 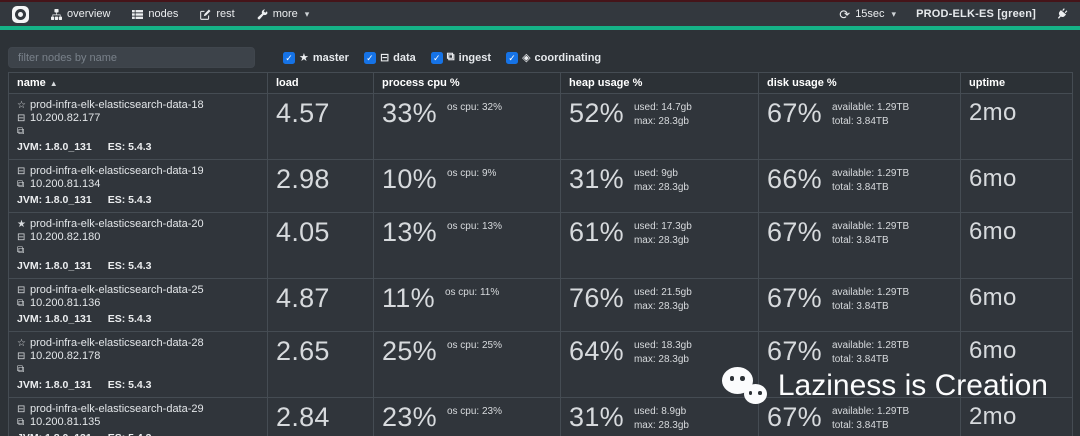 What do you see at coordinates (794, 179) in the screenshot?
I see `disk-value: 66%` at bounding box center [794, 179].